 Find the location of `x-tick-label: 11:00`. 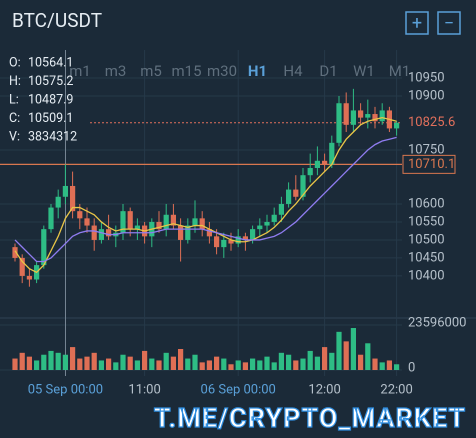

x-tick-label: 11:00 is located at coordinates (144, 389).